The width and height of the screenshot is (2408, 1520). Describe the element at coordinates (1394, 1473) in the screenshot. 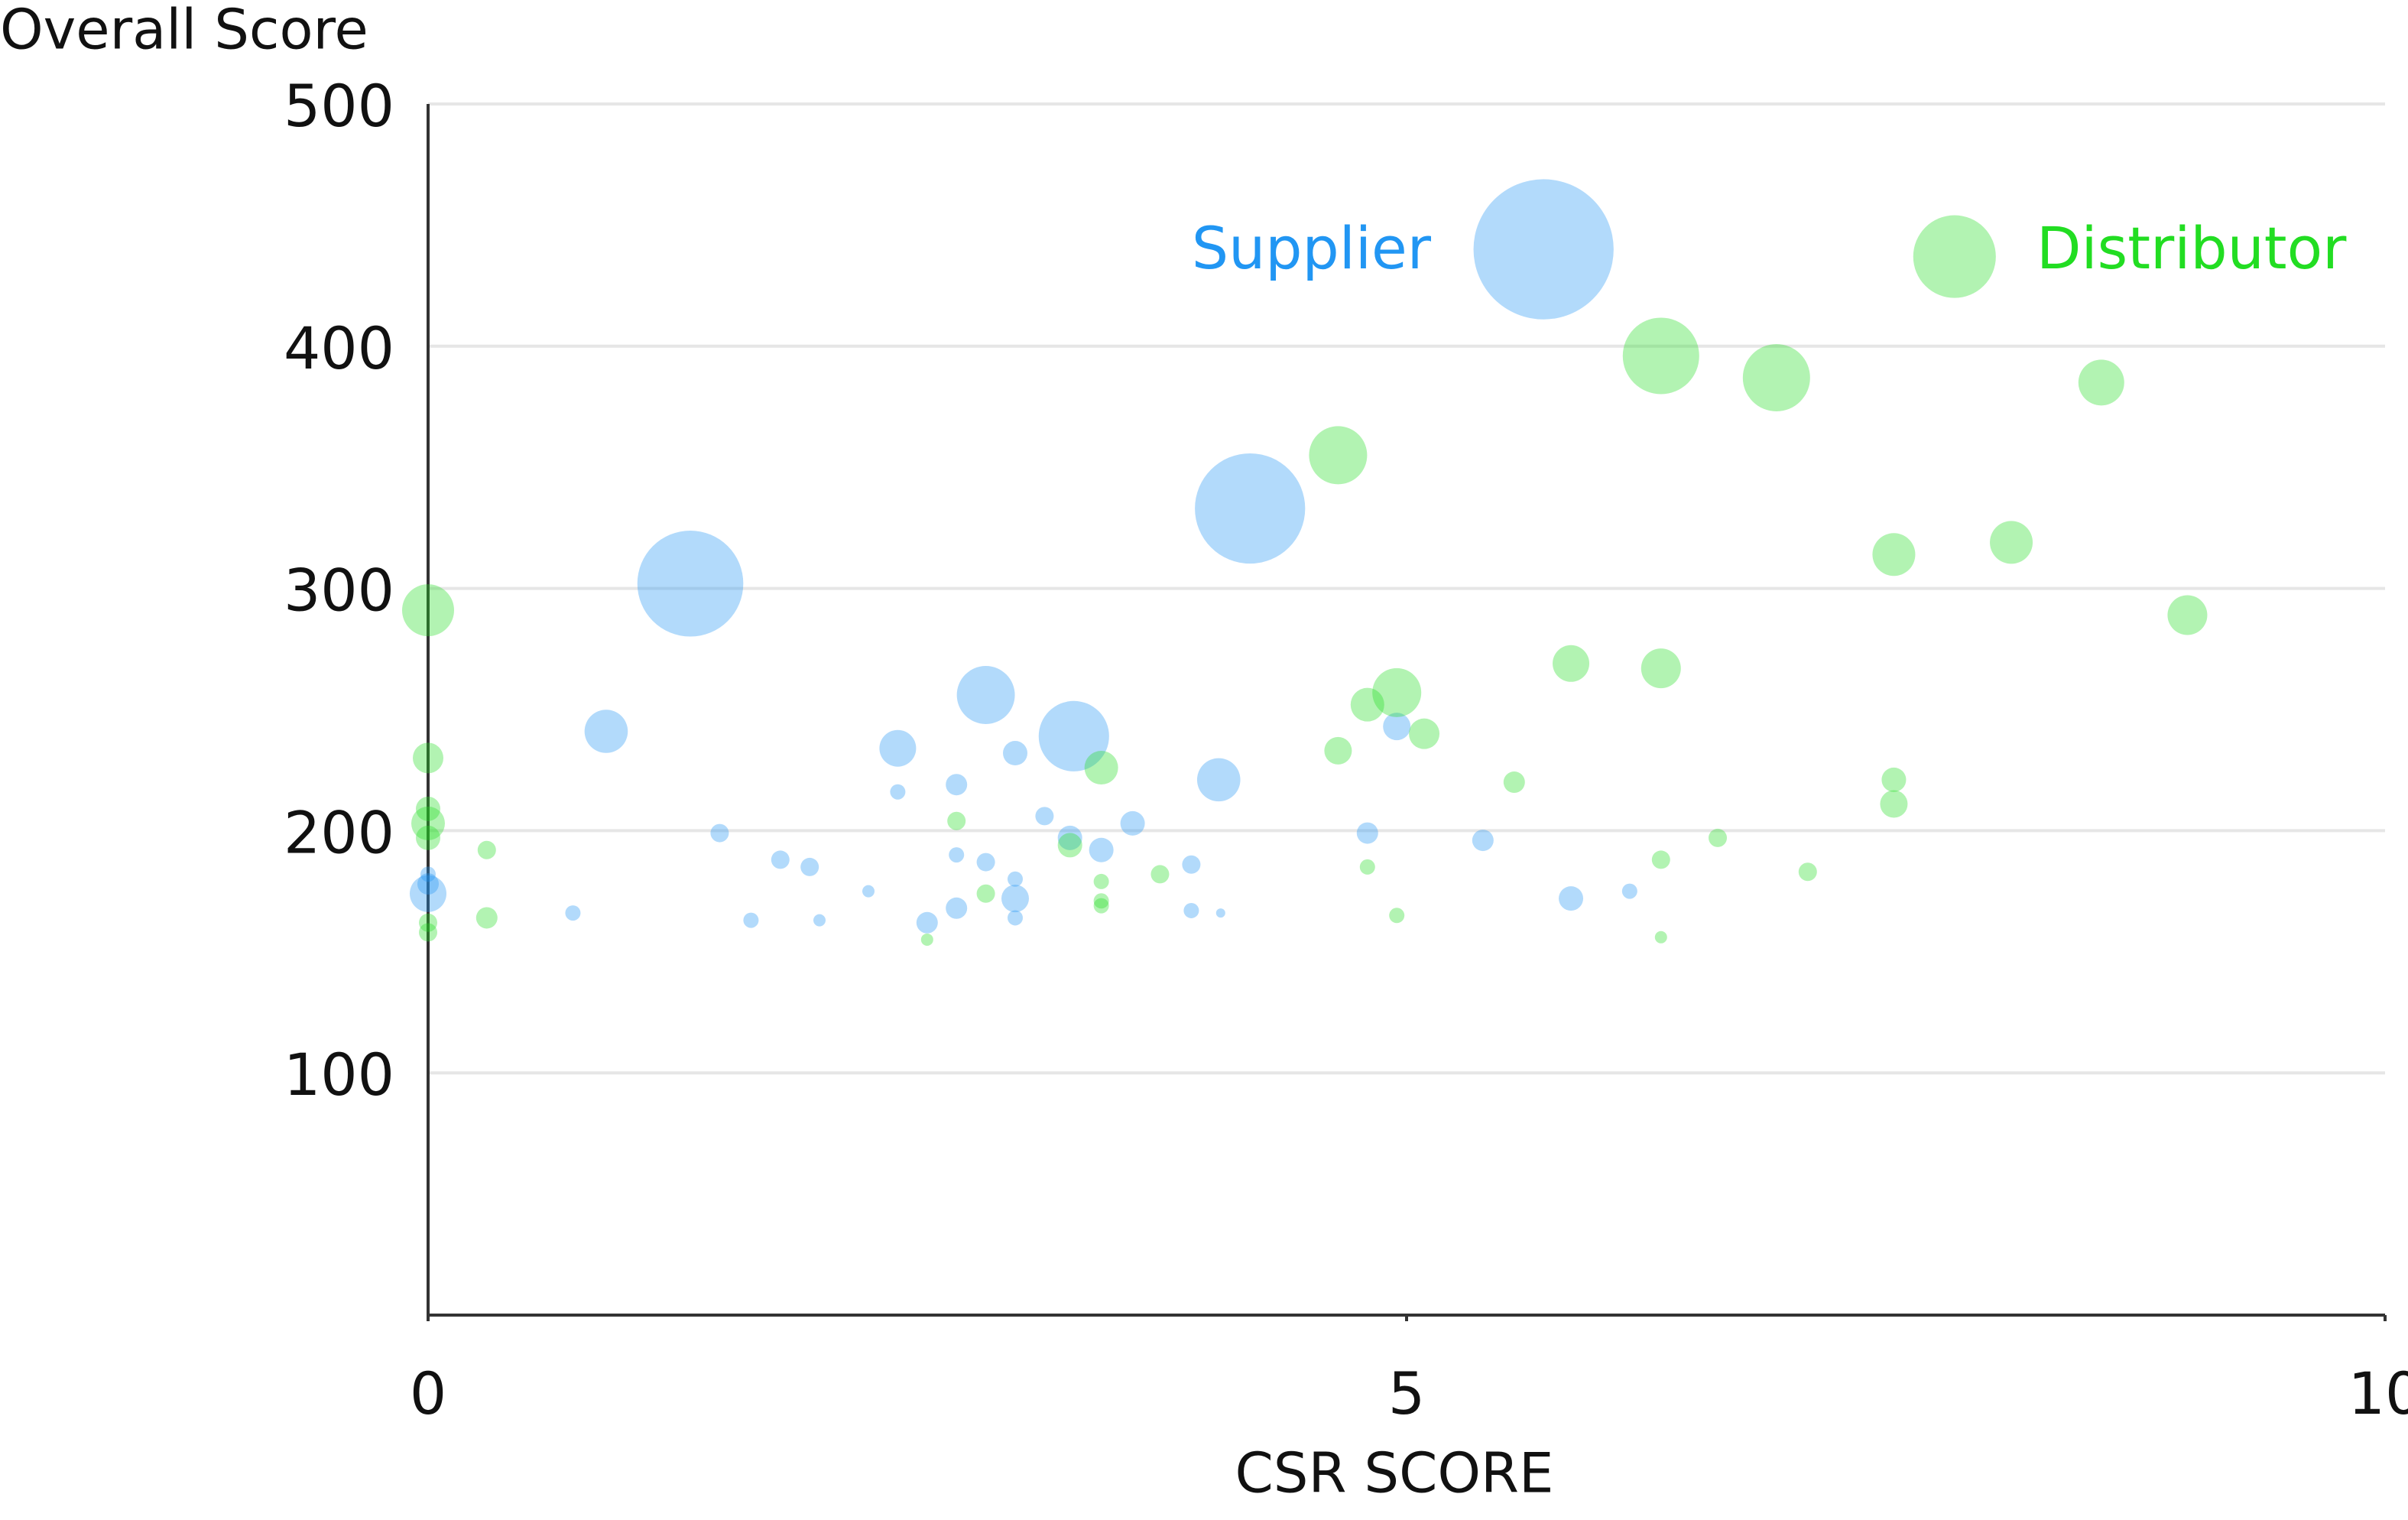

I see `x-axis-title: CSR SCORE` at that location.